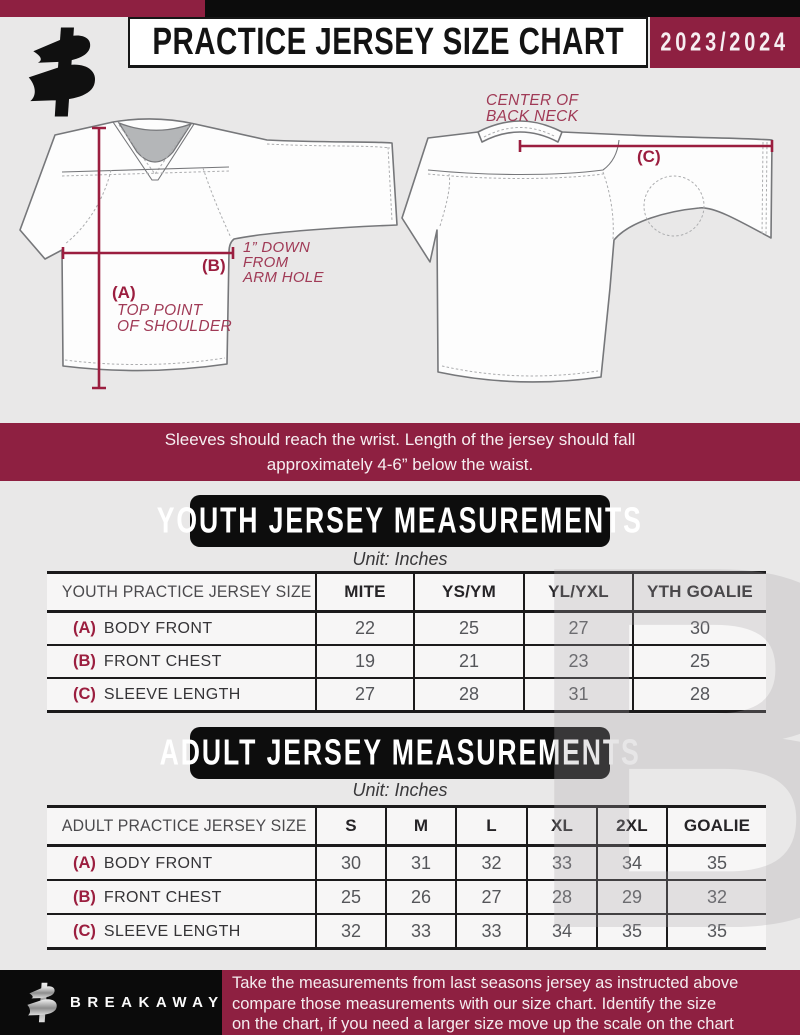 The width and height of the screenshot is (800, 1035). I want to click on measure-c-label: (C), so click(649, 156).